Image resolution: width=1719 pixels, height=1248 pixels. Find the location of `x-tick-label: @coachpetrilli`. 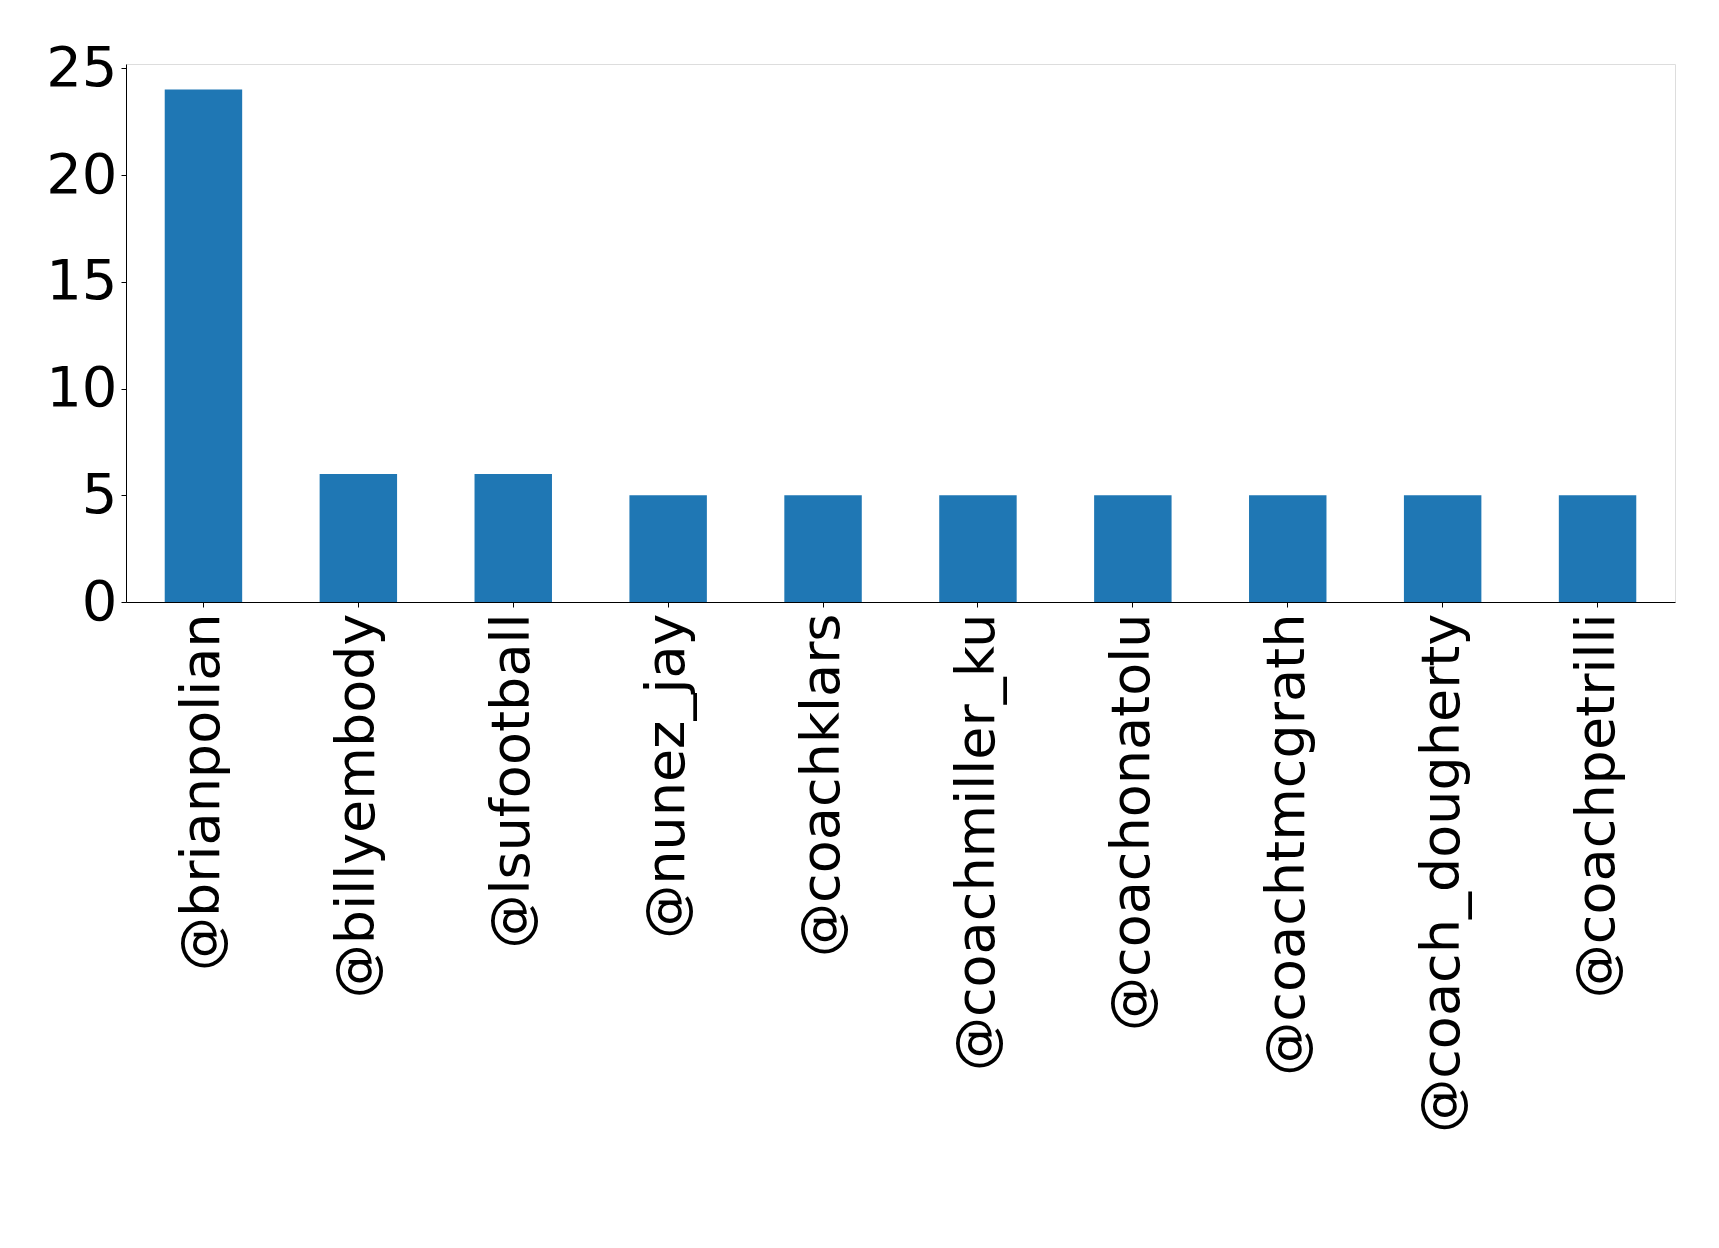

x-tick-label: @coachpetrilli is located at coordinates (1595, 806).